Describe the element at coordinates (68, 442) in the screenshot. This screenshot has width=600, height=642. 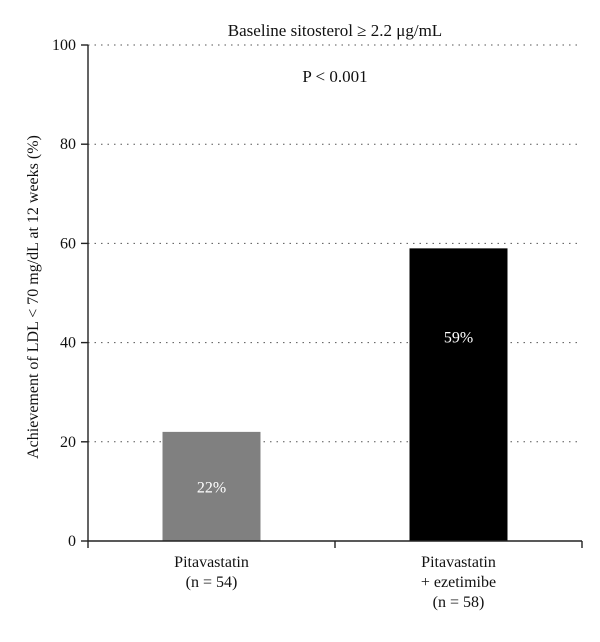
I see `y-tick-label-20: 20` at that location.